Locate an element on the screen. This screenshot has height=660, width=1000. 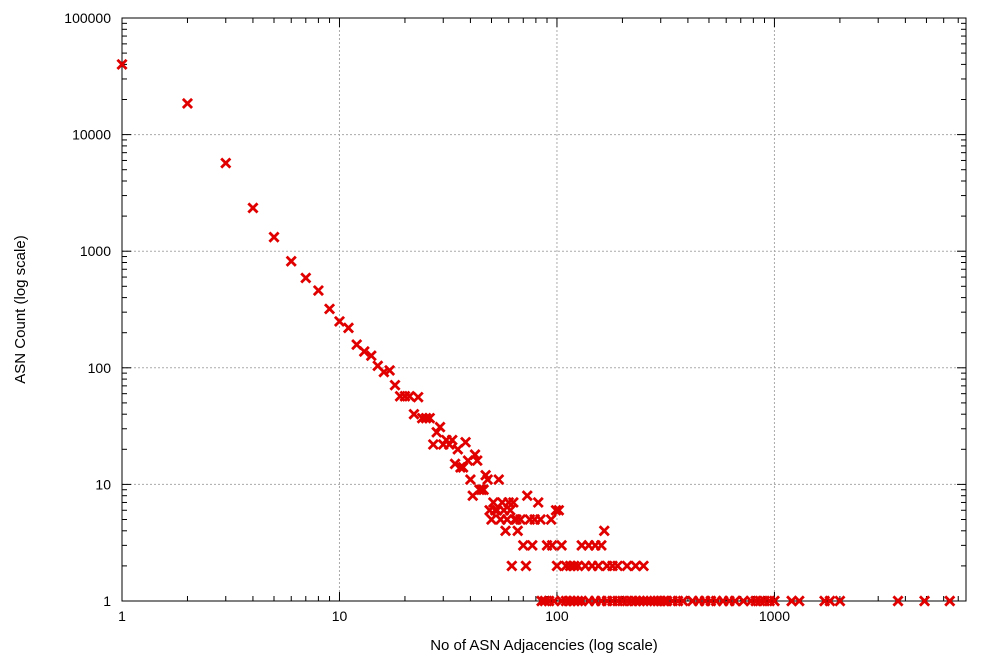
y-tick-label: 1 is located at coordinates (107, 601).